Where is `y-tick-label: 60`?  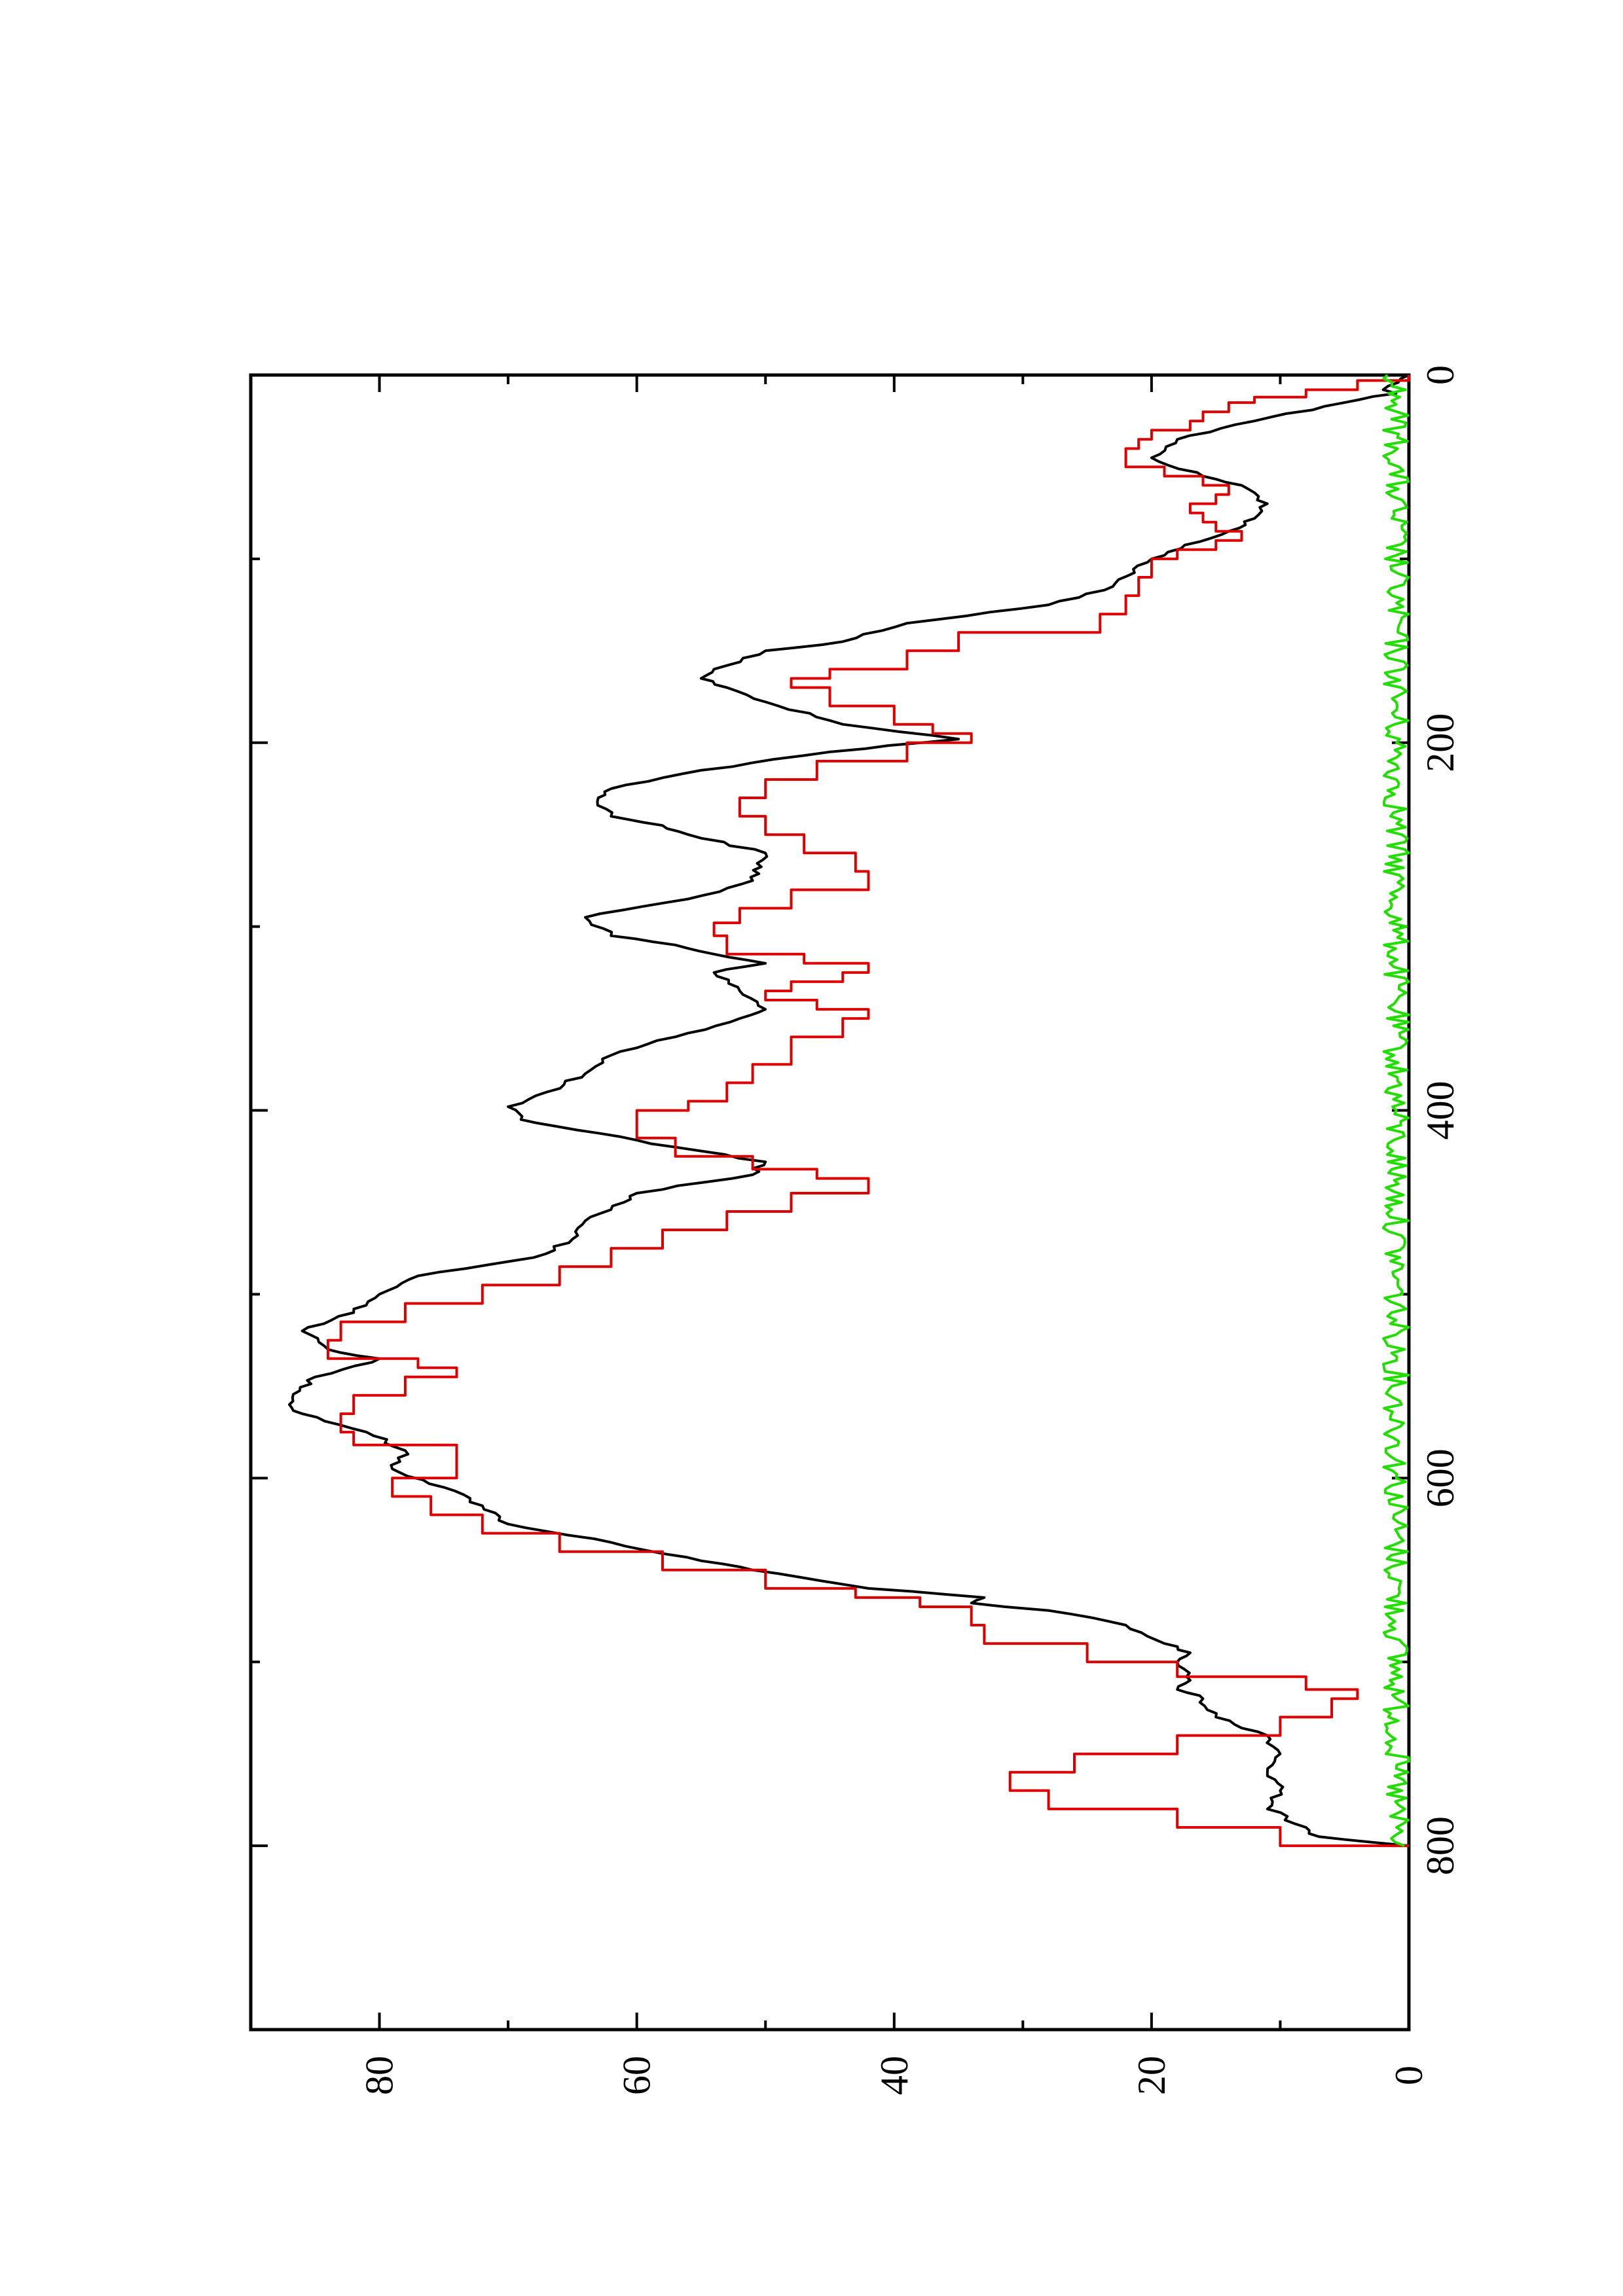
y-tick-label: 60 is located at coordinates (637, 2075).